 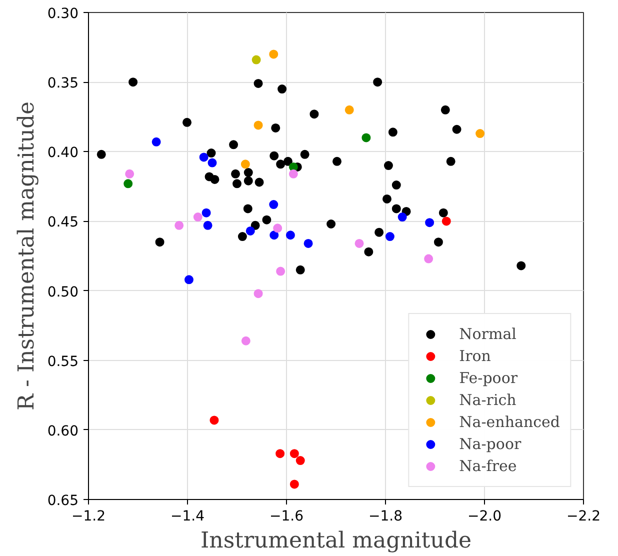 I want to click on y-tick-label: 0.65, so click(x=62, y=501).